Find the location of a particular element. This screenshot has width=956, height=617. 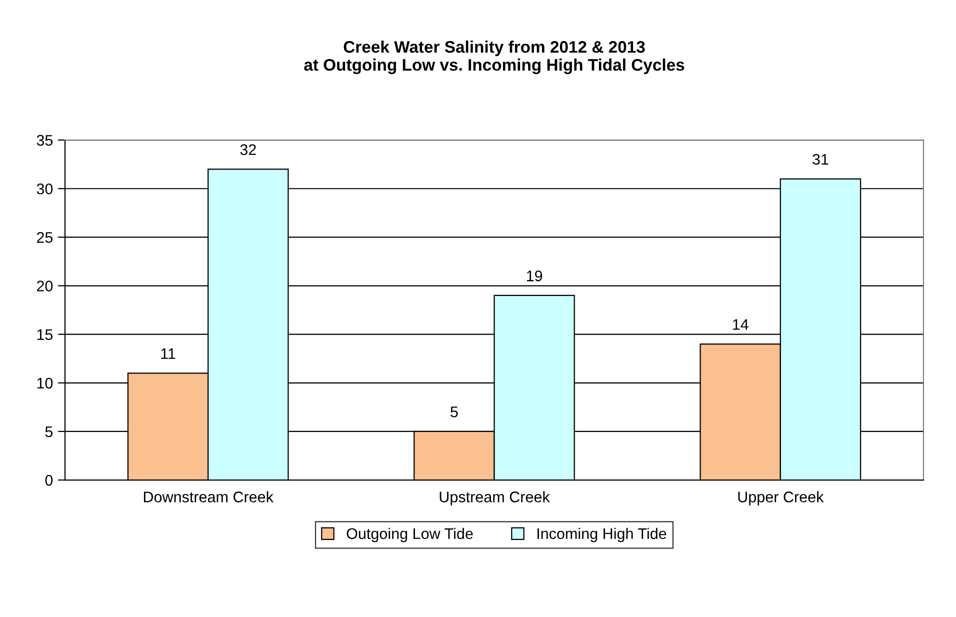

legend-label: Incoming High Tide is located at coordinates (602, 535).